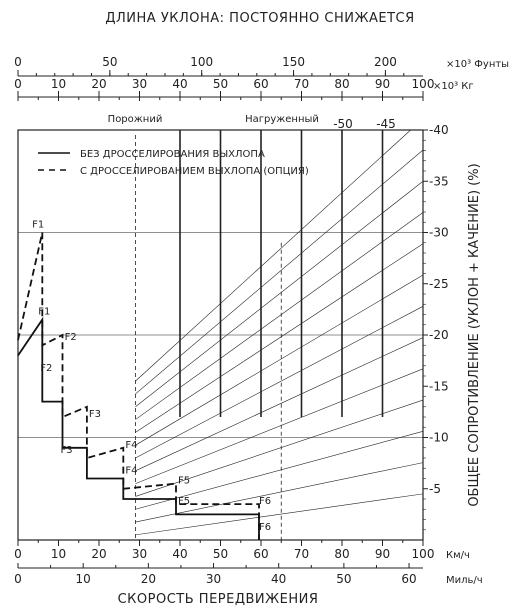 The width and height of the screenshot is (521, 613). I want to click on y-tick-label: -5, so click(435, 489).